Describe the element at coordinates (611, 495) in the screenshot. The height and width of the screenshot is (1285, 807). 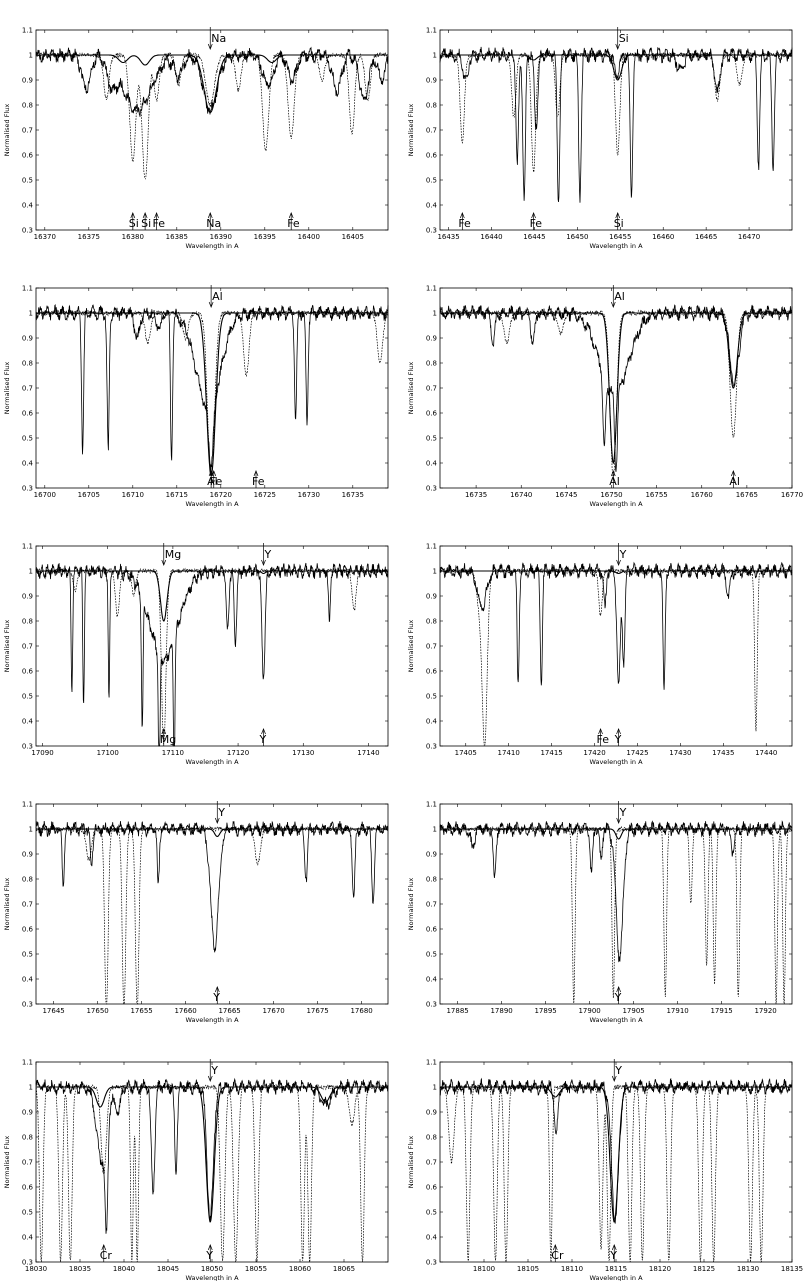
I see `x-tick-label: 16750` at that location.